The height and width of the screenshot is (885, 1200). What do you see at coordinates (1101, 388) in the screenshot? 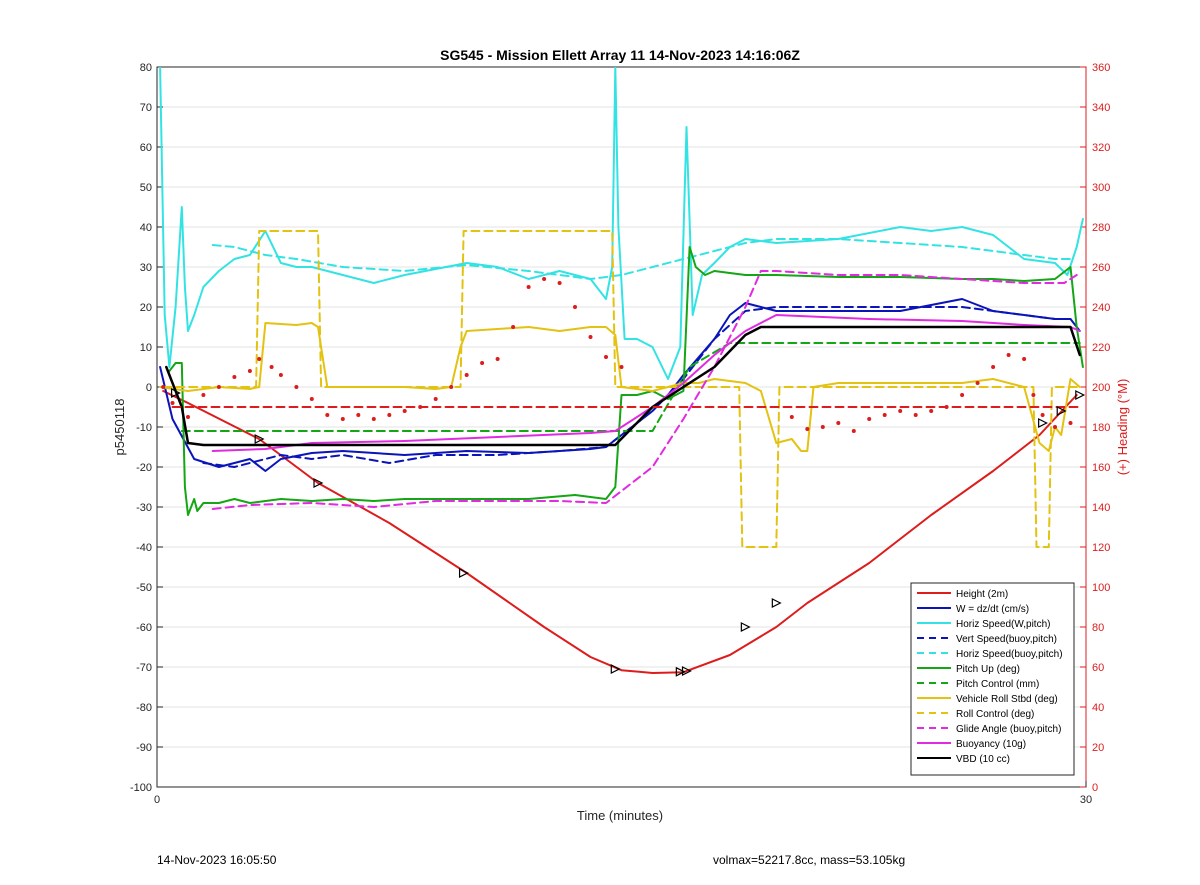
I see `y-tick-label-right: 200` at bounding box center [1101, 388].